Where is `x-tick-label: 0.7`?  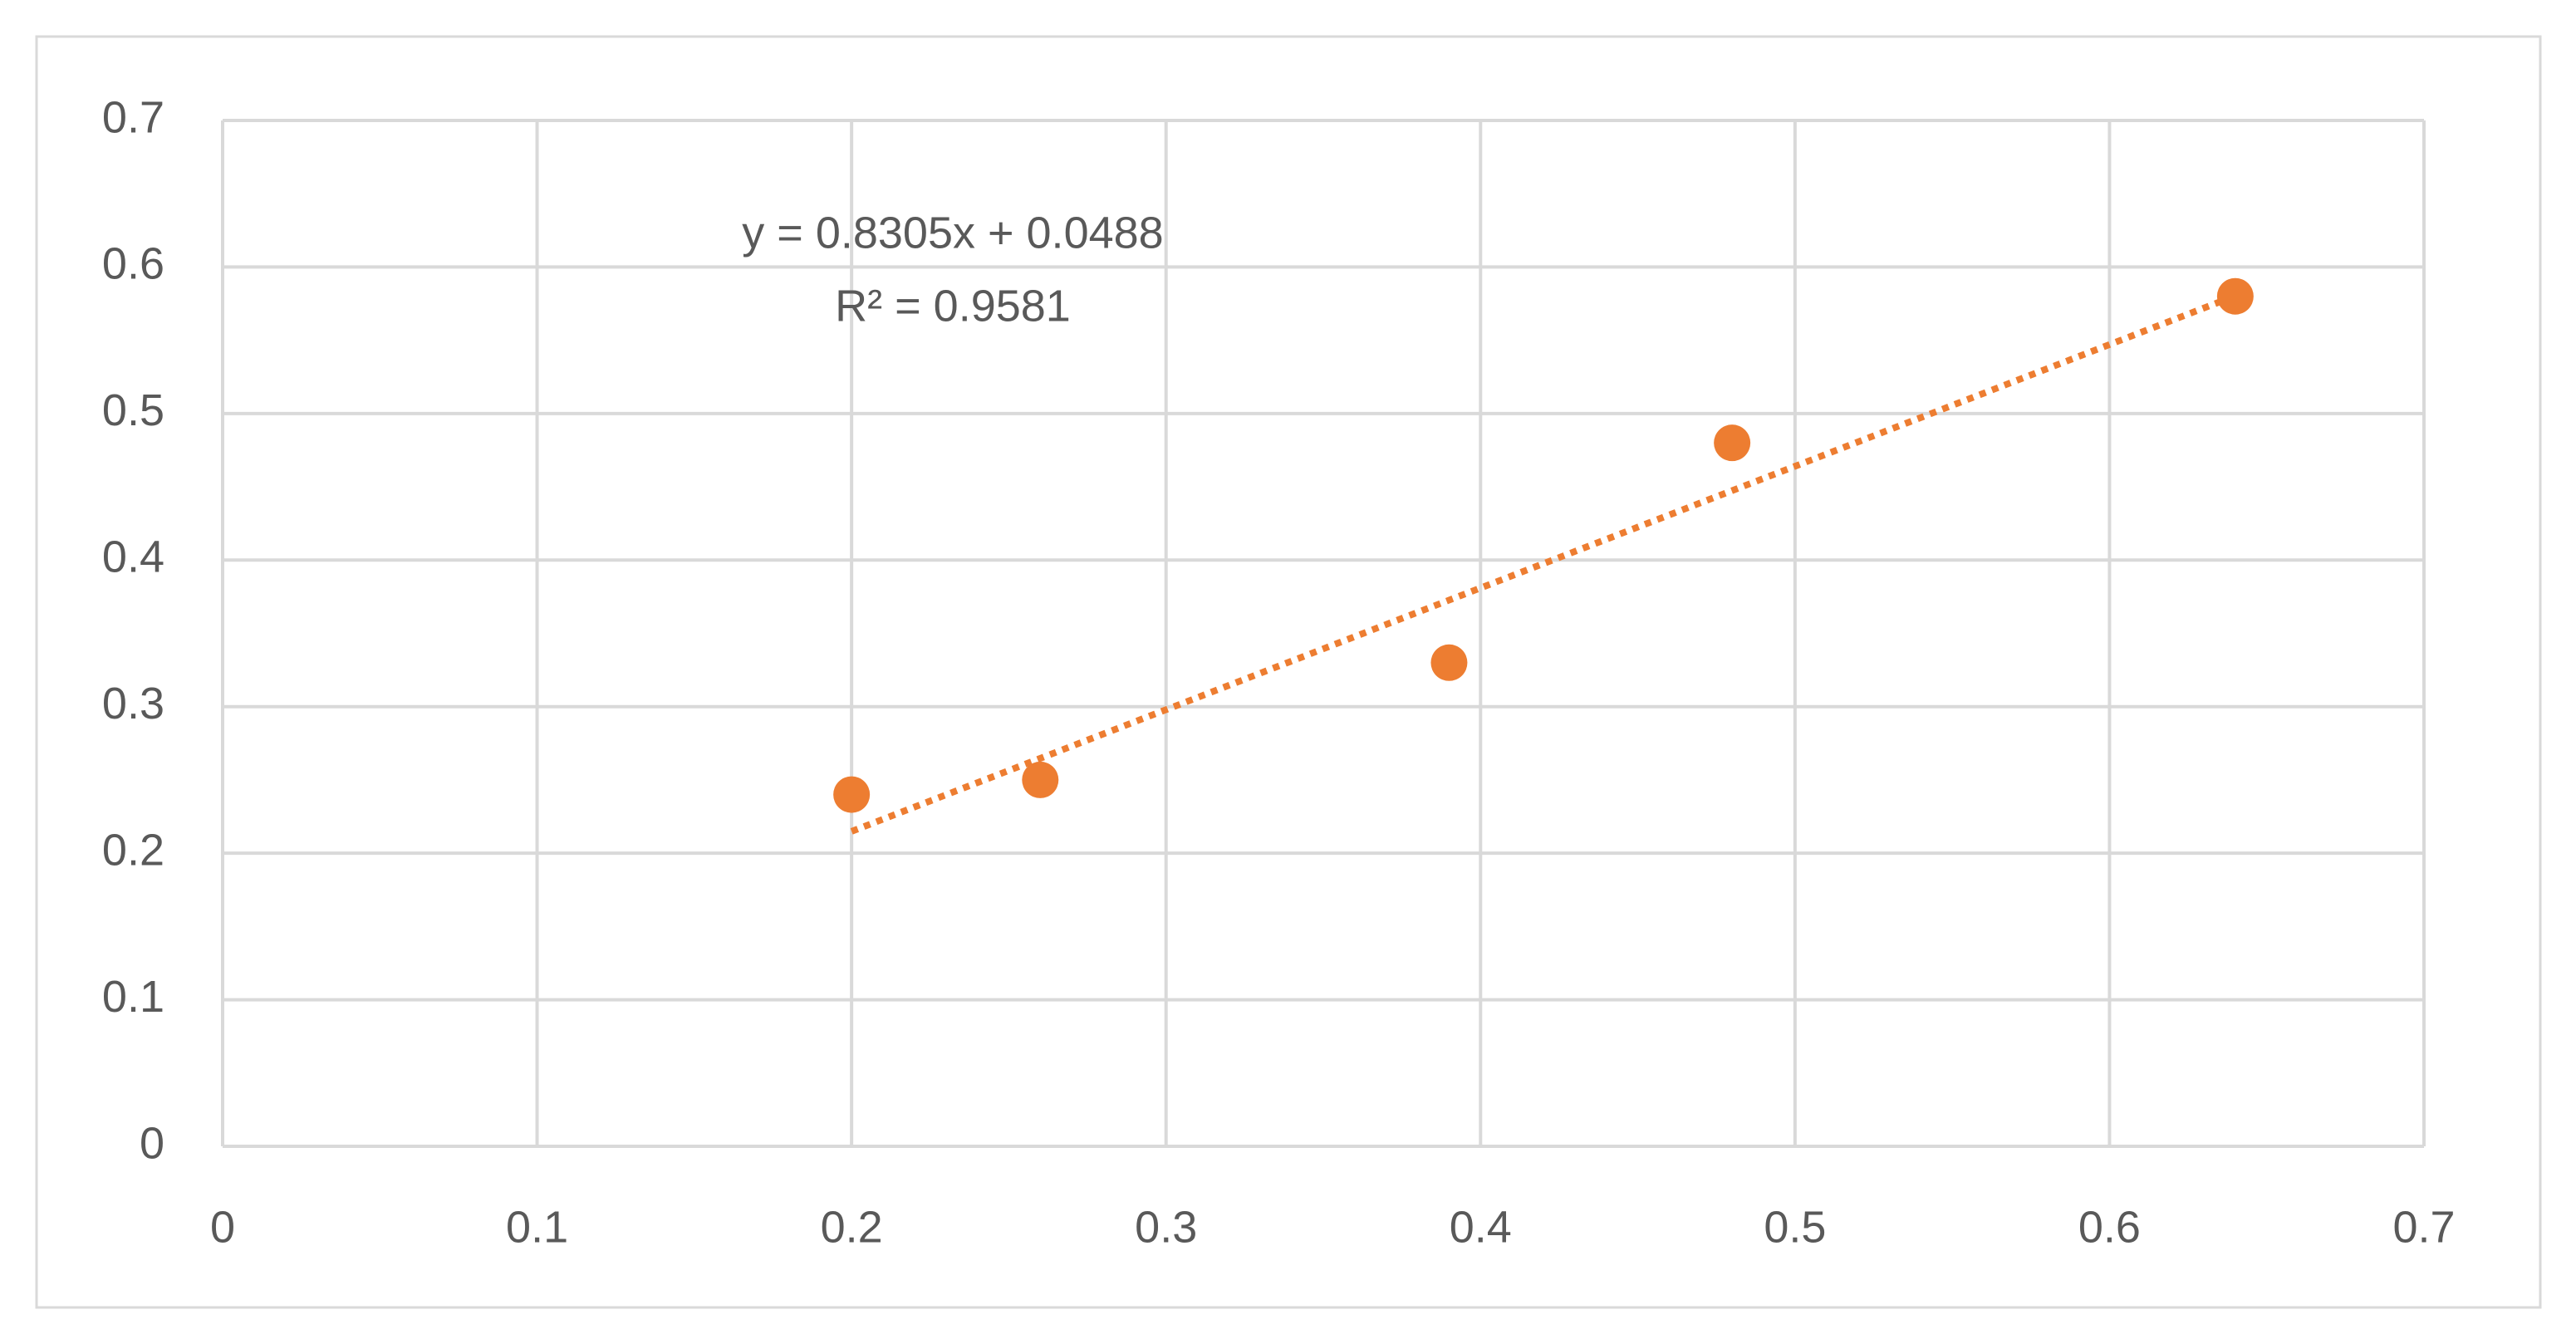
x-tick-label: 0.7 is located at coordinates (2423, 1227).